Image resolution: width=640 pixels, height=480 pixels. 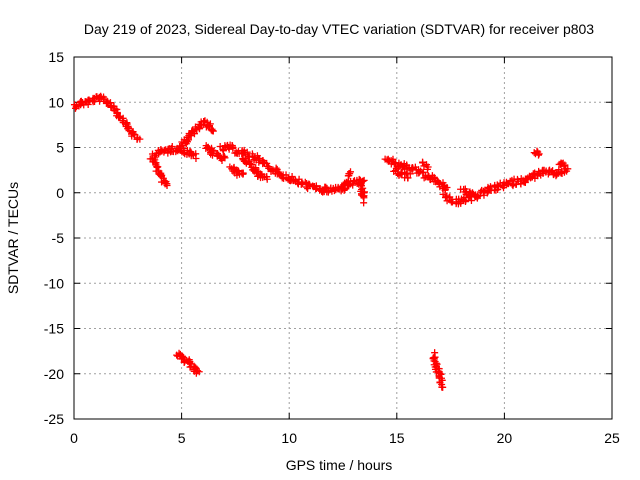 What do you see at coordinates (56, 102) in the screenshot?
I see `y-tick-label: 10` at bounding box center [56, 102].